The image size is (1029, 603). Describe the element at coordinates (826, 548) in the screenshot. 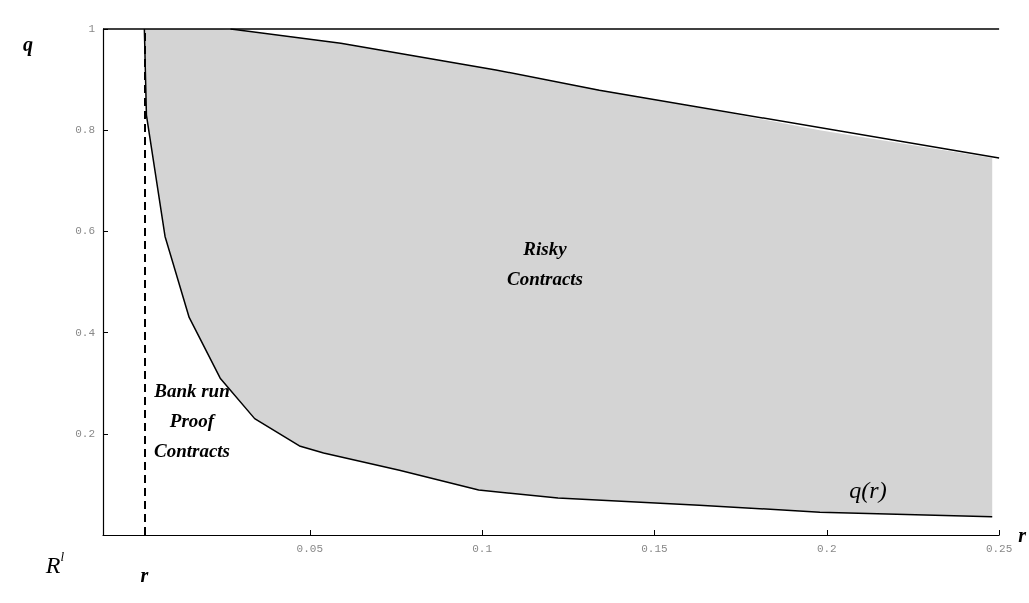

I see `x-tick-label: 0.2` at that location.